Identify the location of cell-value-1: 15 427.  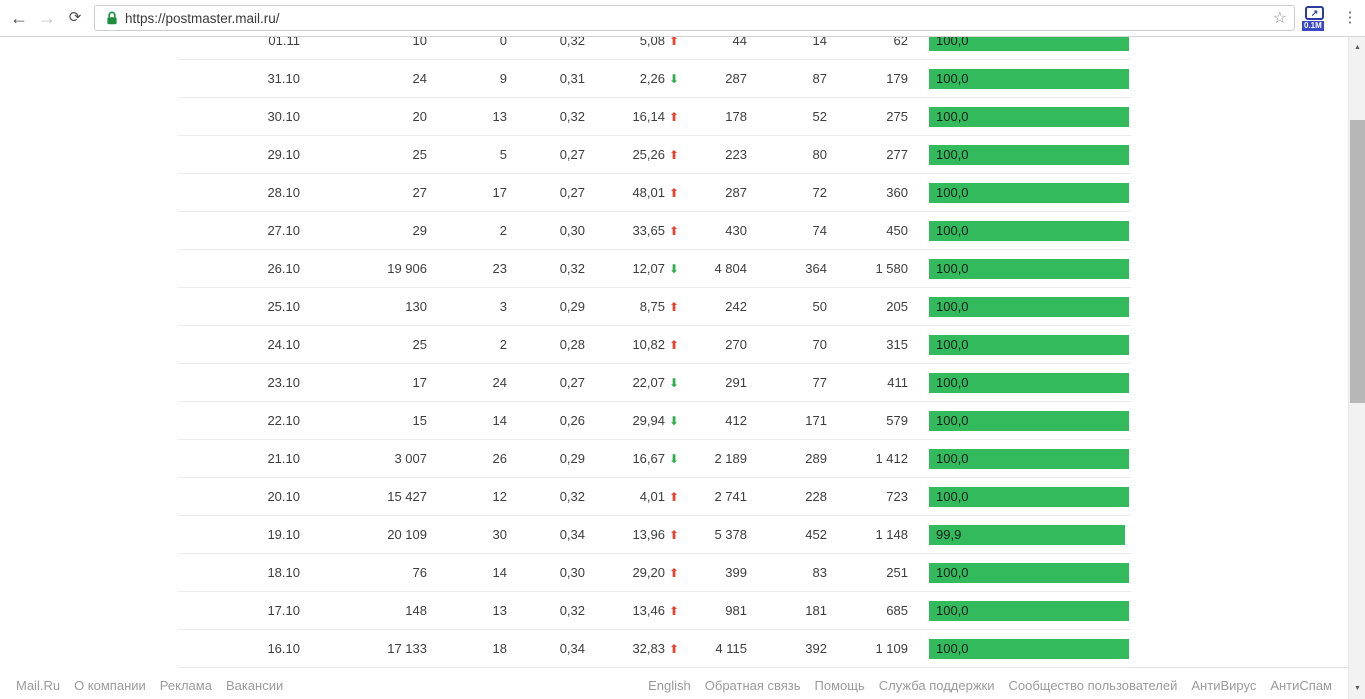
(407, 496).